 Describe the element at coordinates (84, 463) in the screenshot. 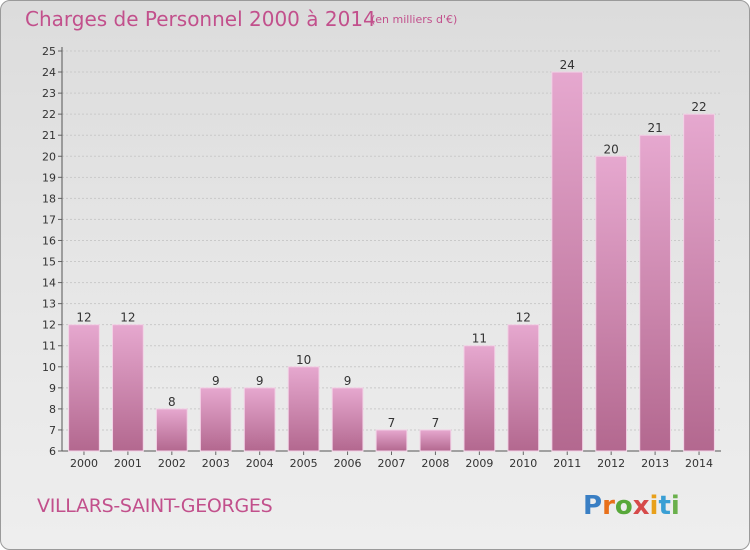

I see `x-tick-label: 2000` at that location.